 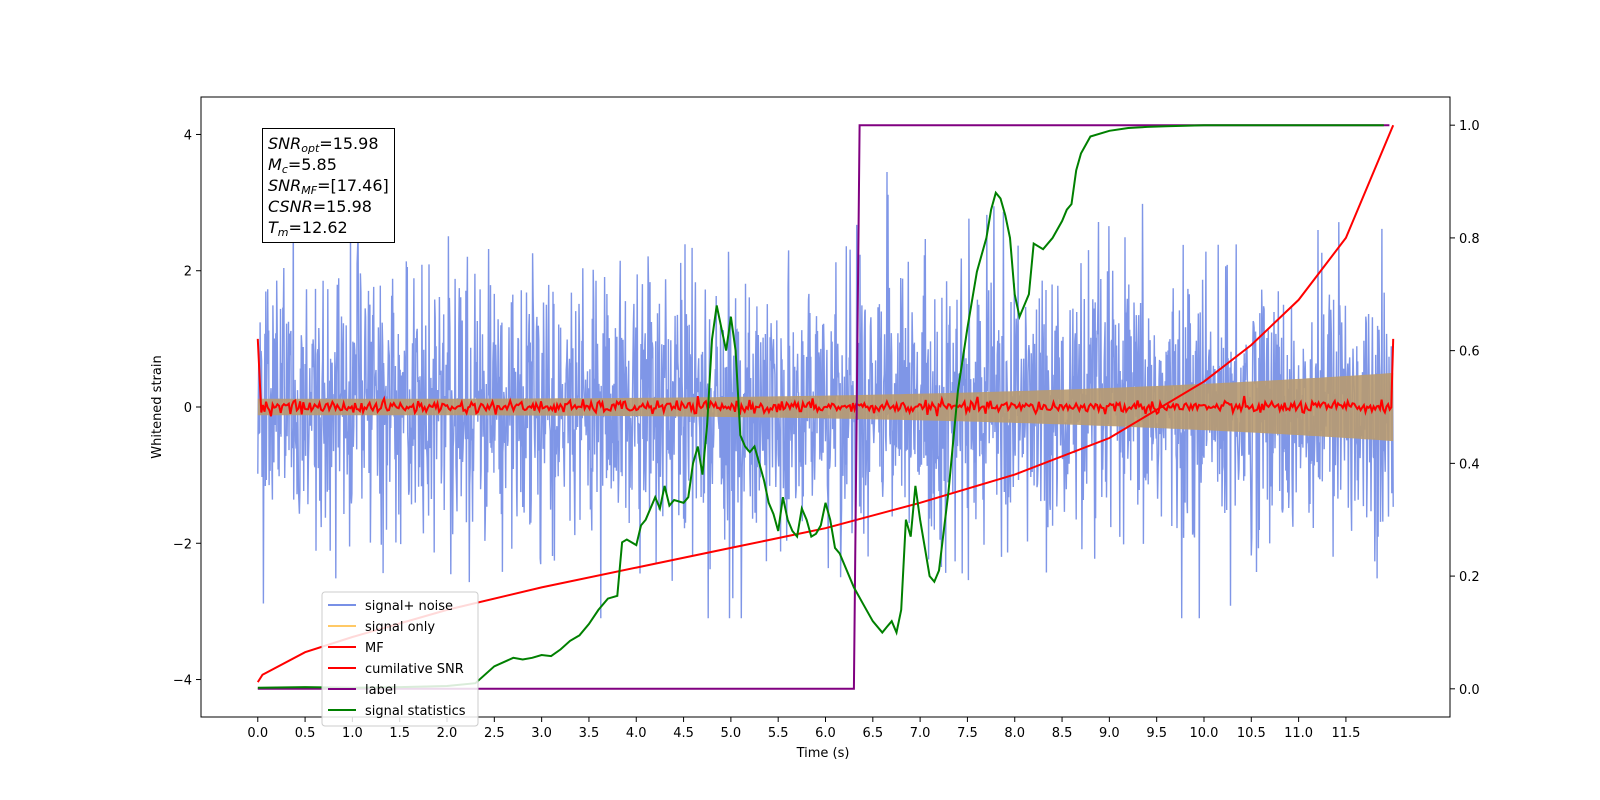 I want to click on y2-tick-label: 0.8, so click(x=1469, y=239).